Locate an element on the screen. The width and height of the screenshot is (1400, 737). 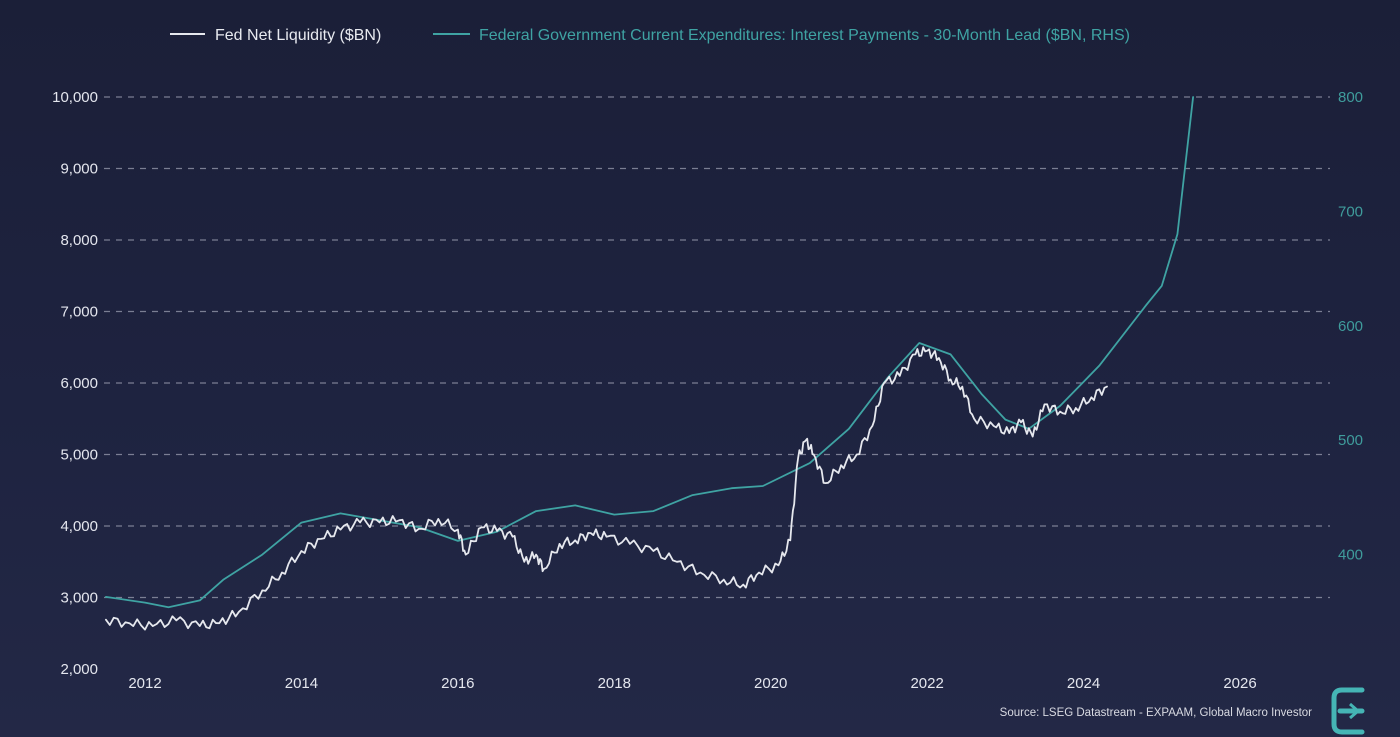
x-tick-label: 2022 is located at coordinates (926, 683).